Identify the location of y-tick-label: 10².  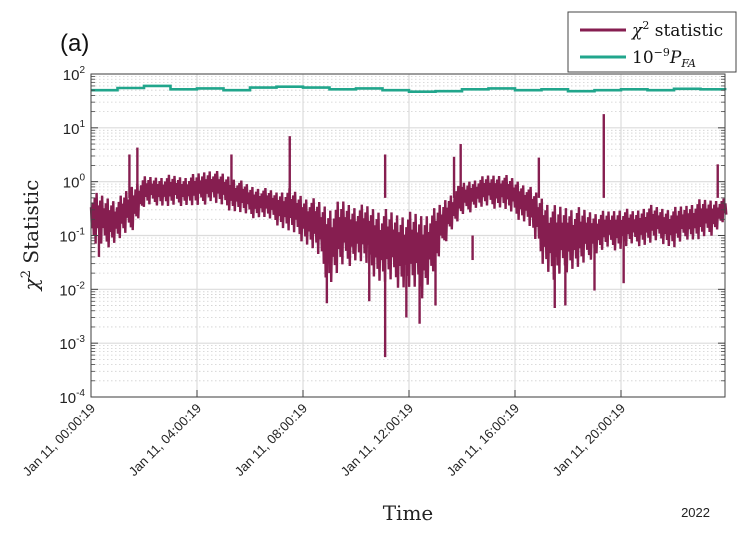
(74, 74).